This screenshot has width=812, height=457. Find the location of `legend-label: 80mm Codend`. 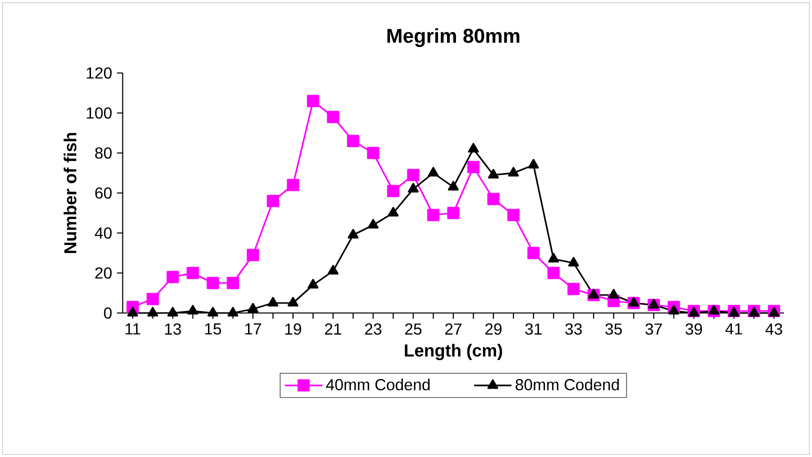

legend-label: 80mm Codend is located at coordinates (567, 384).